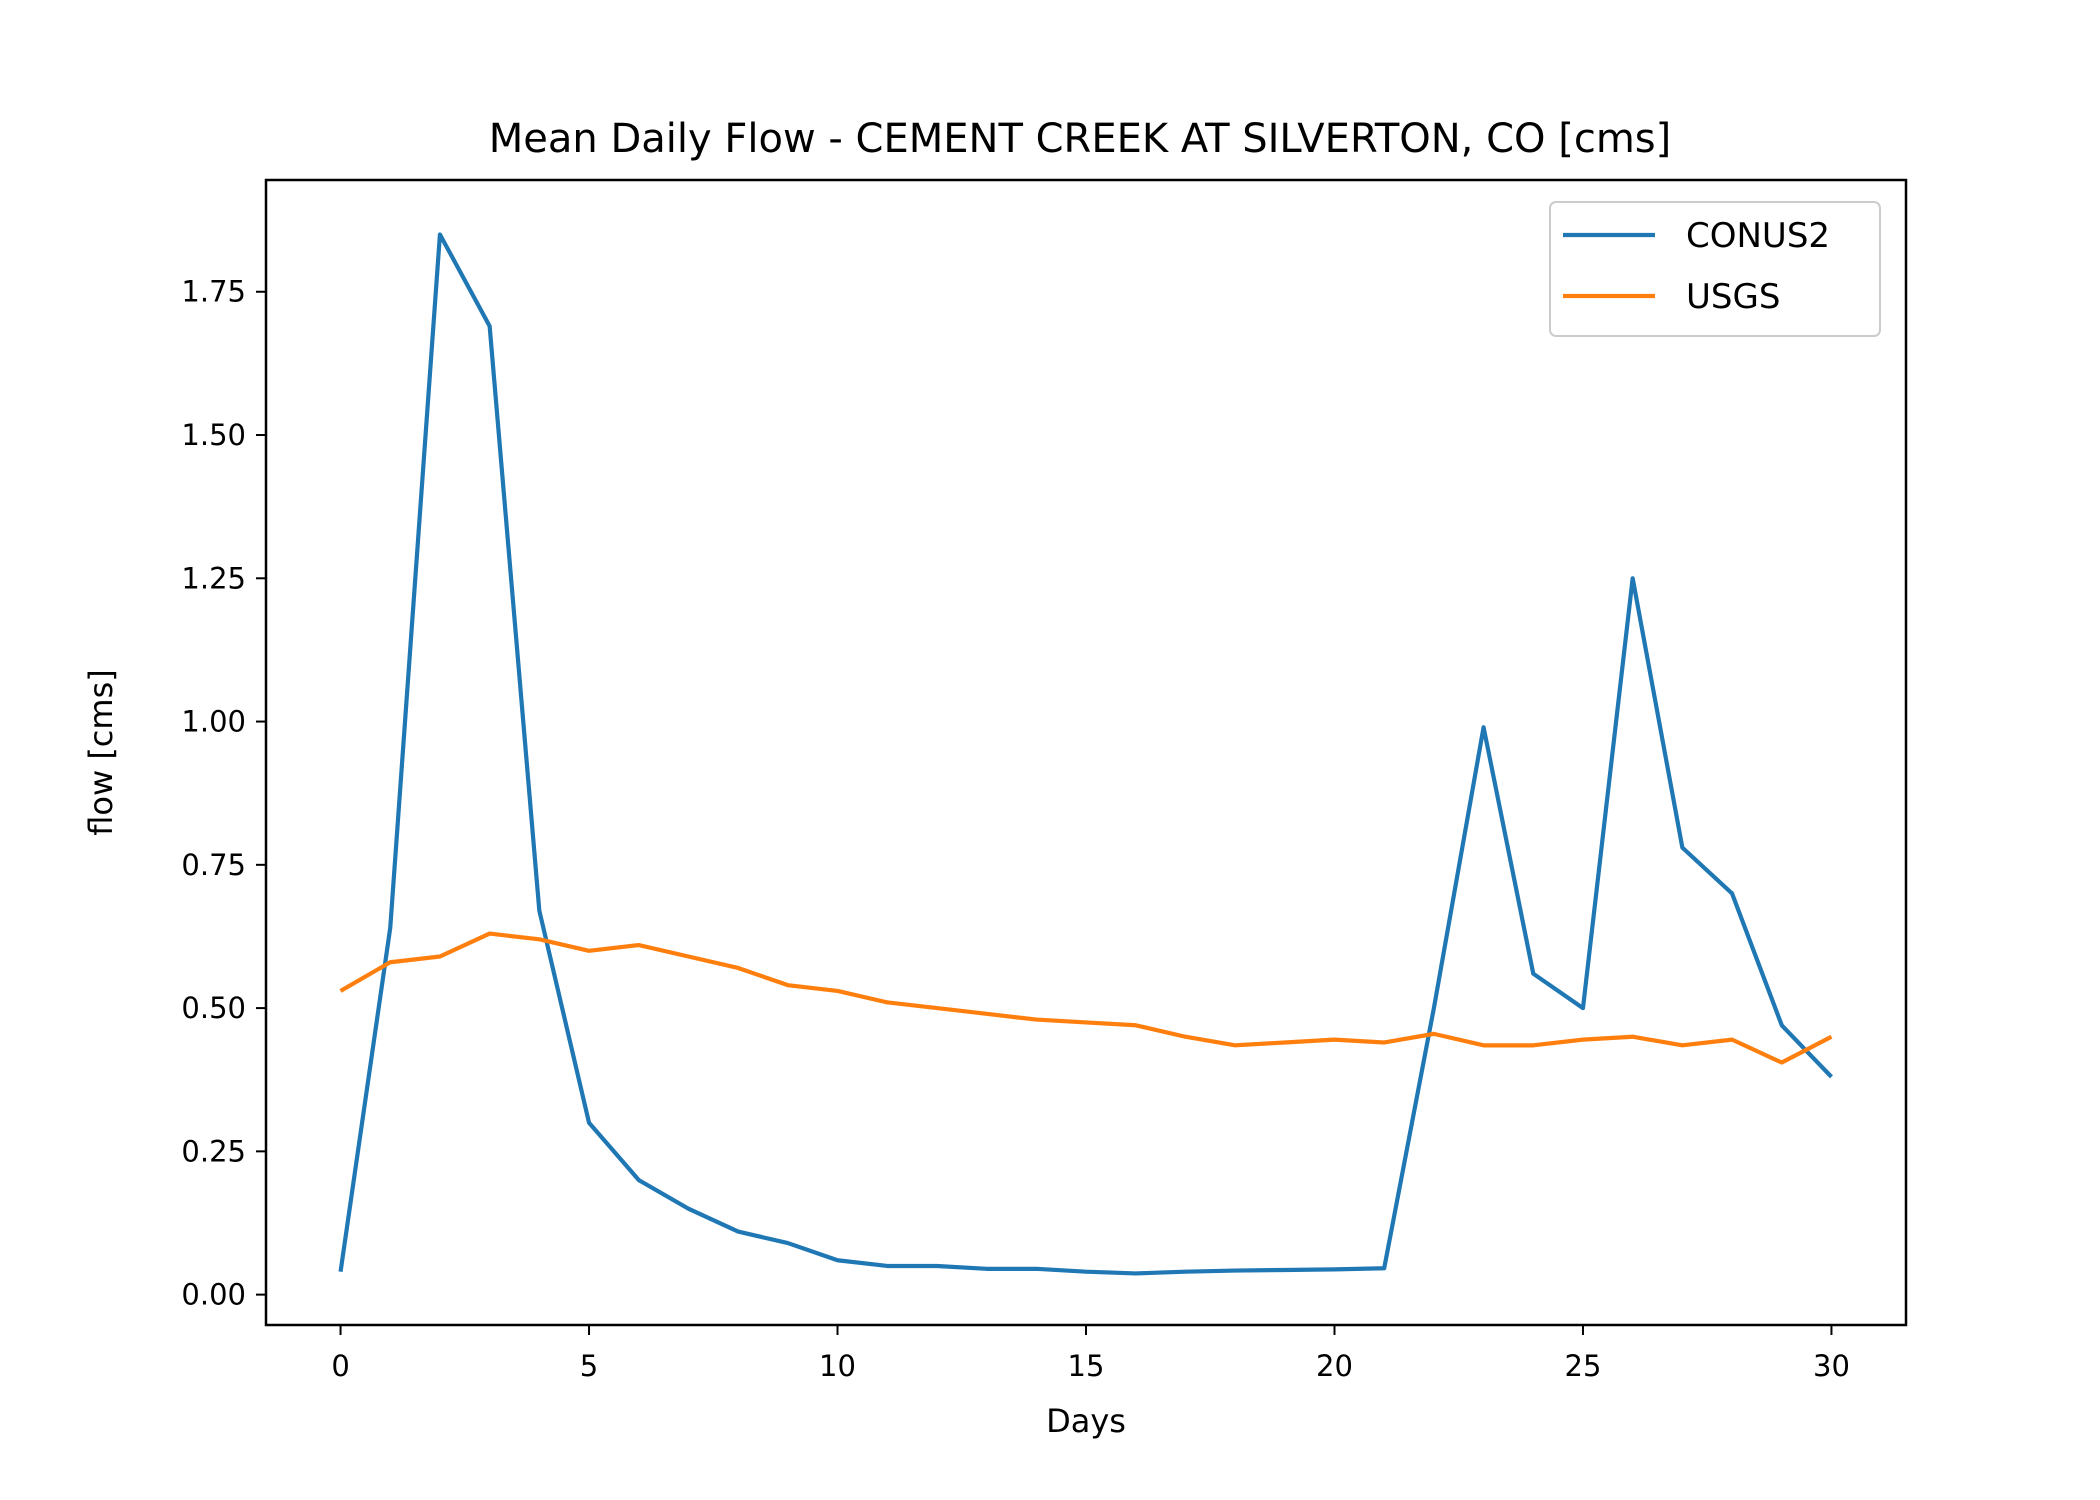  I want to click on y-tick-label: 0.00, so click(213, 1295).